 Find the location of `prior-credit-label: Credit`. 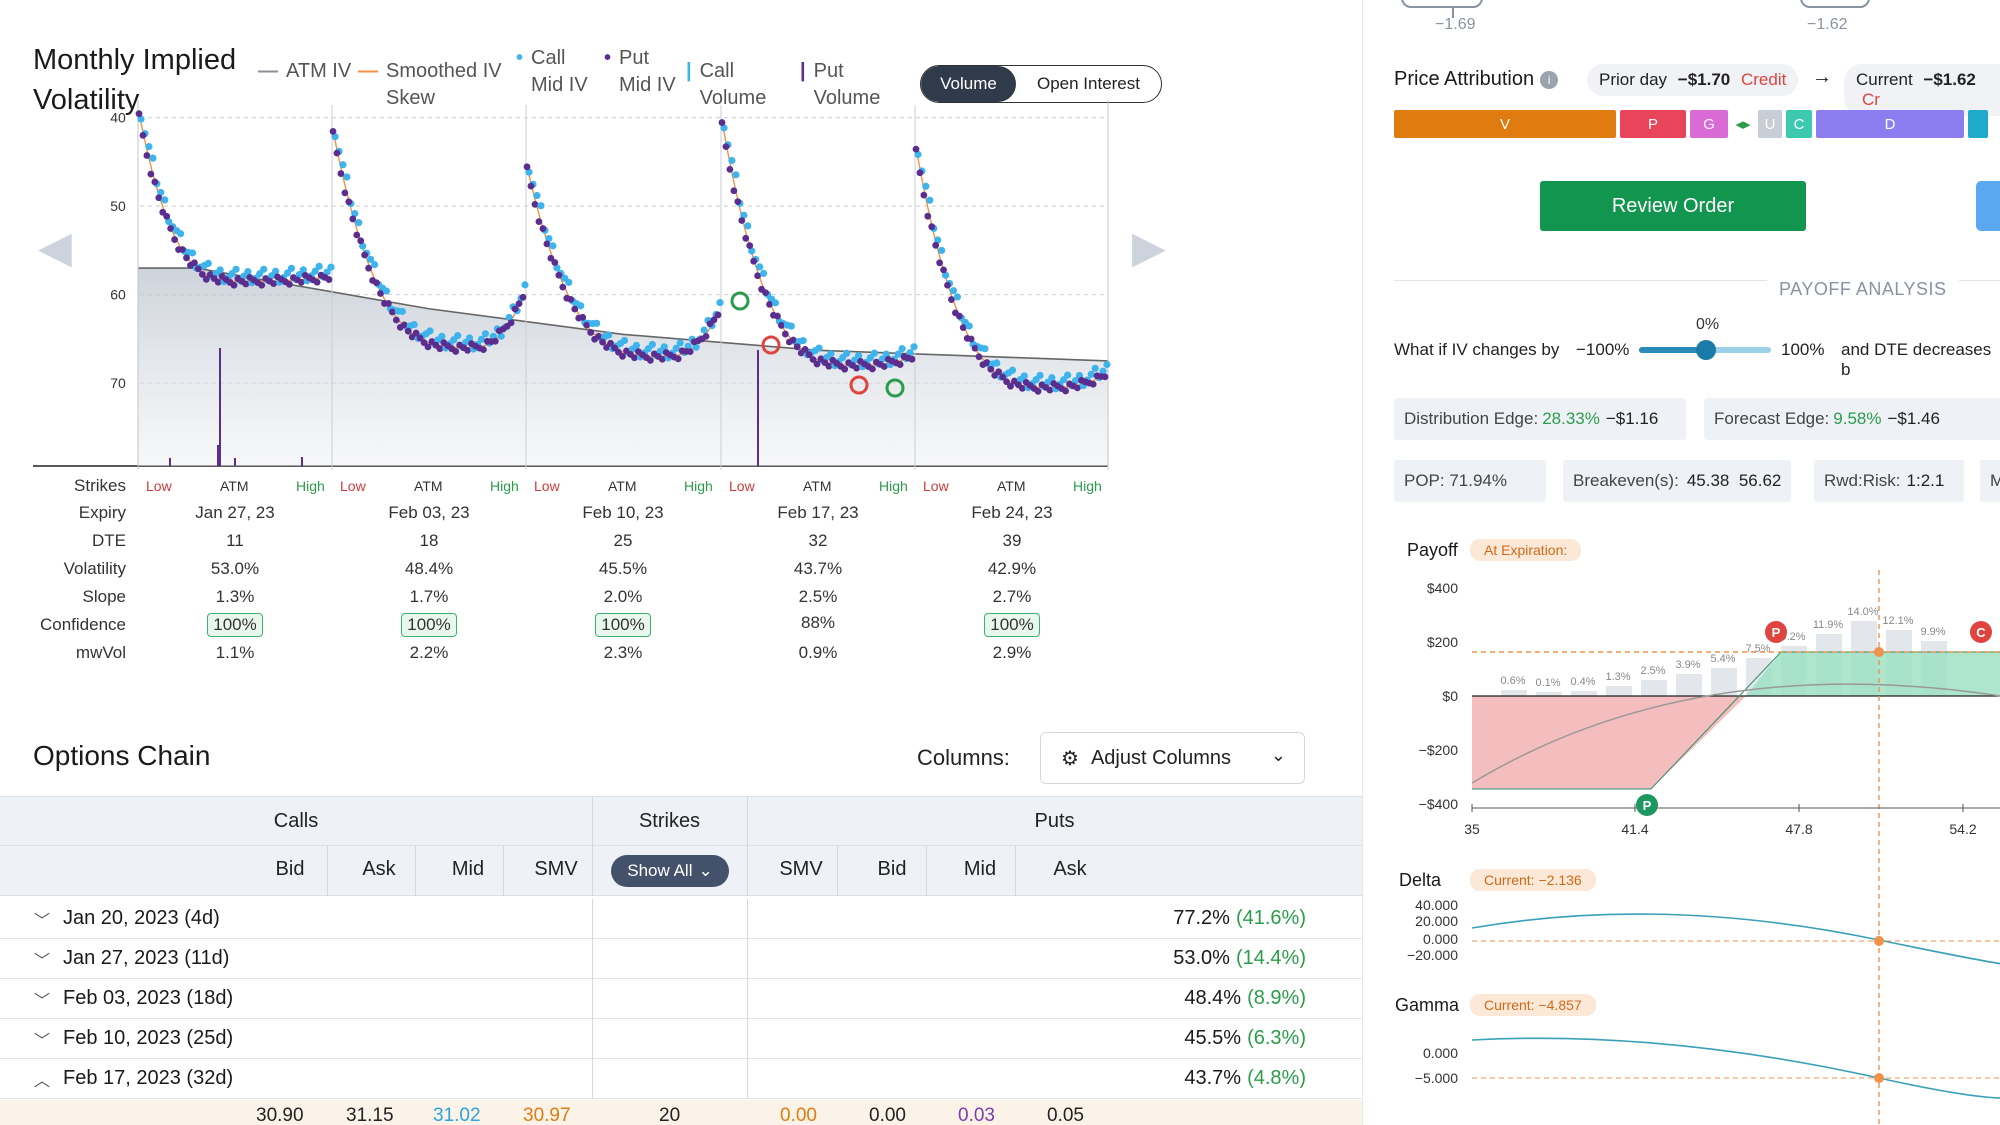

prior-credit-label: Credit is located at coordinates (1763, 79).